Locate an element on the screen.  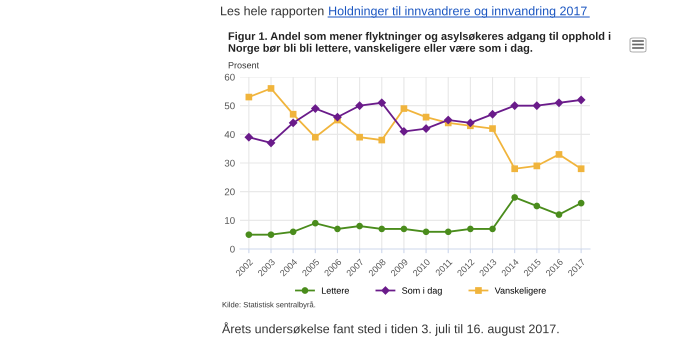
y-tick-label: 50 is located at coordinates (229, 106).